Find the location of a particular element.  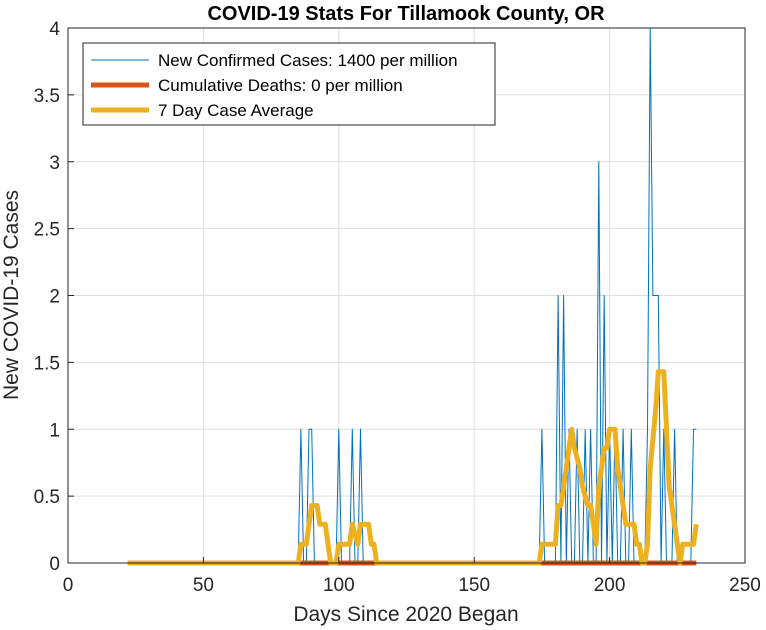

y-tick-label: 4 is located at coordinates (54, 29).